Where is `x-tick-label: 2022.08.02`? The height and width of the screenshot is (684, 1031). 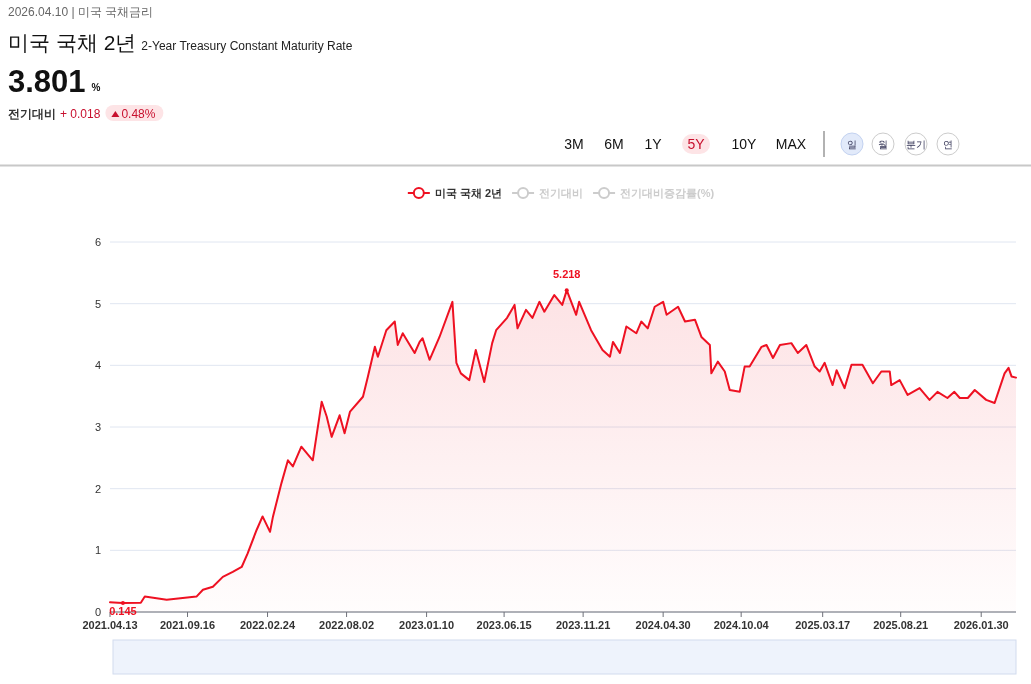
x-tick-label: 2022.08.02 is located at coordinates (347, 625).